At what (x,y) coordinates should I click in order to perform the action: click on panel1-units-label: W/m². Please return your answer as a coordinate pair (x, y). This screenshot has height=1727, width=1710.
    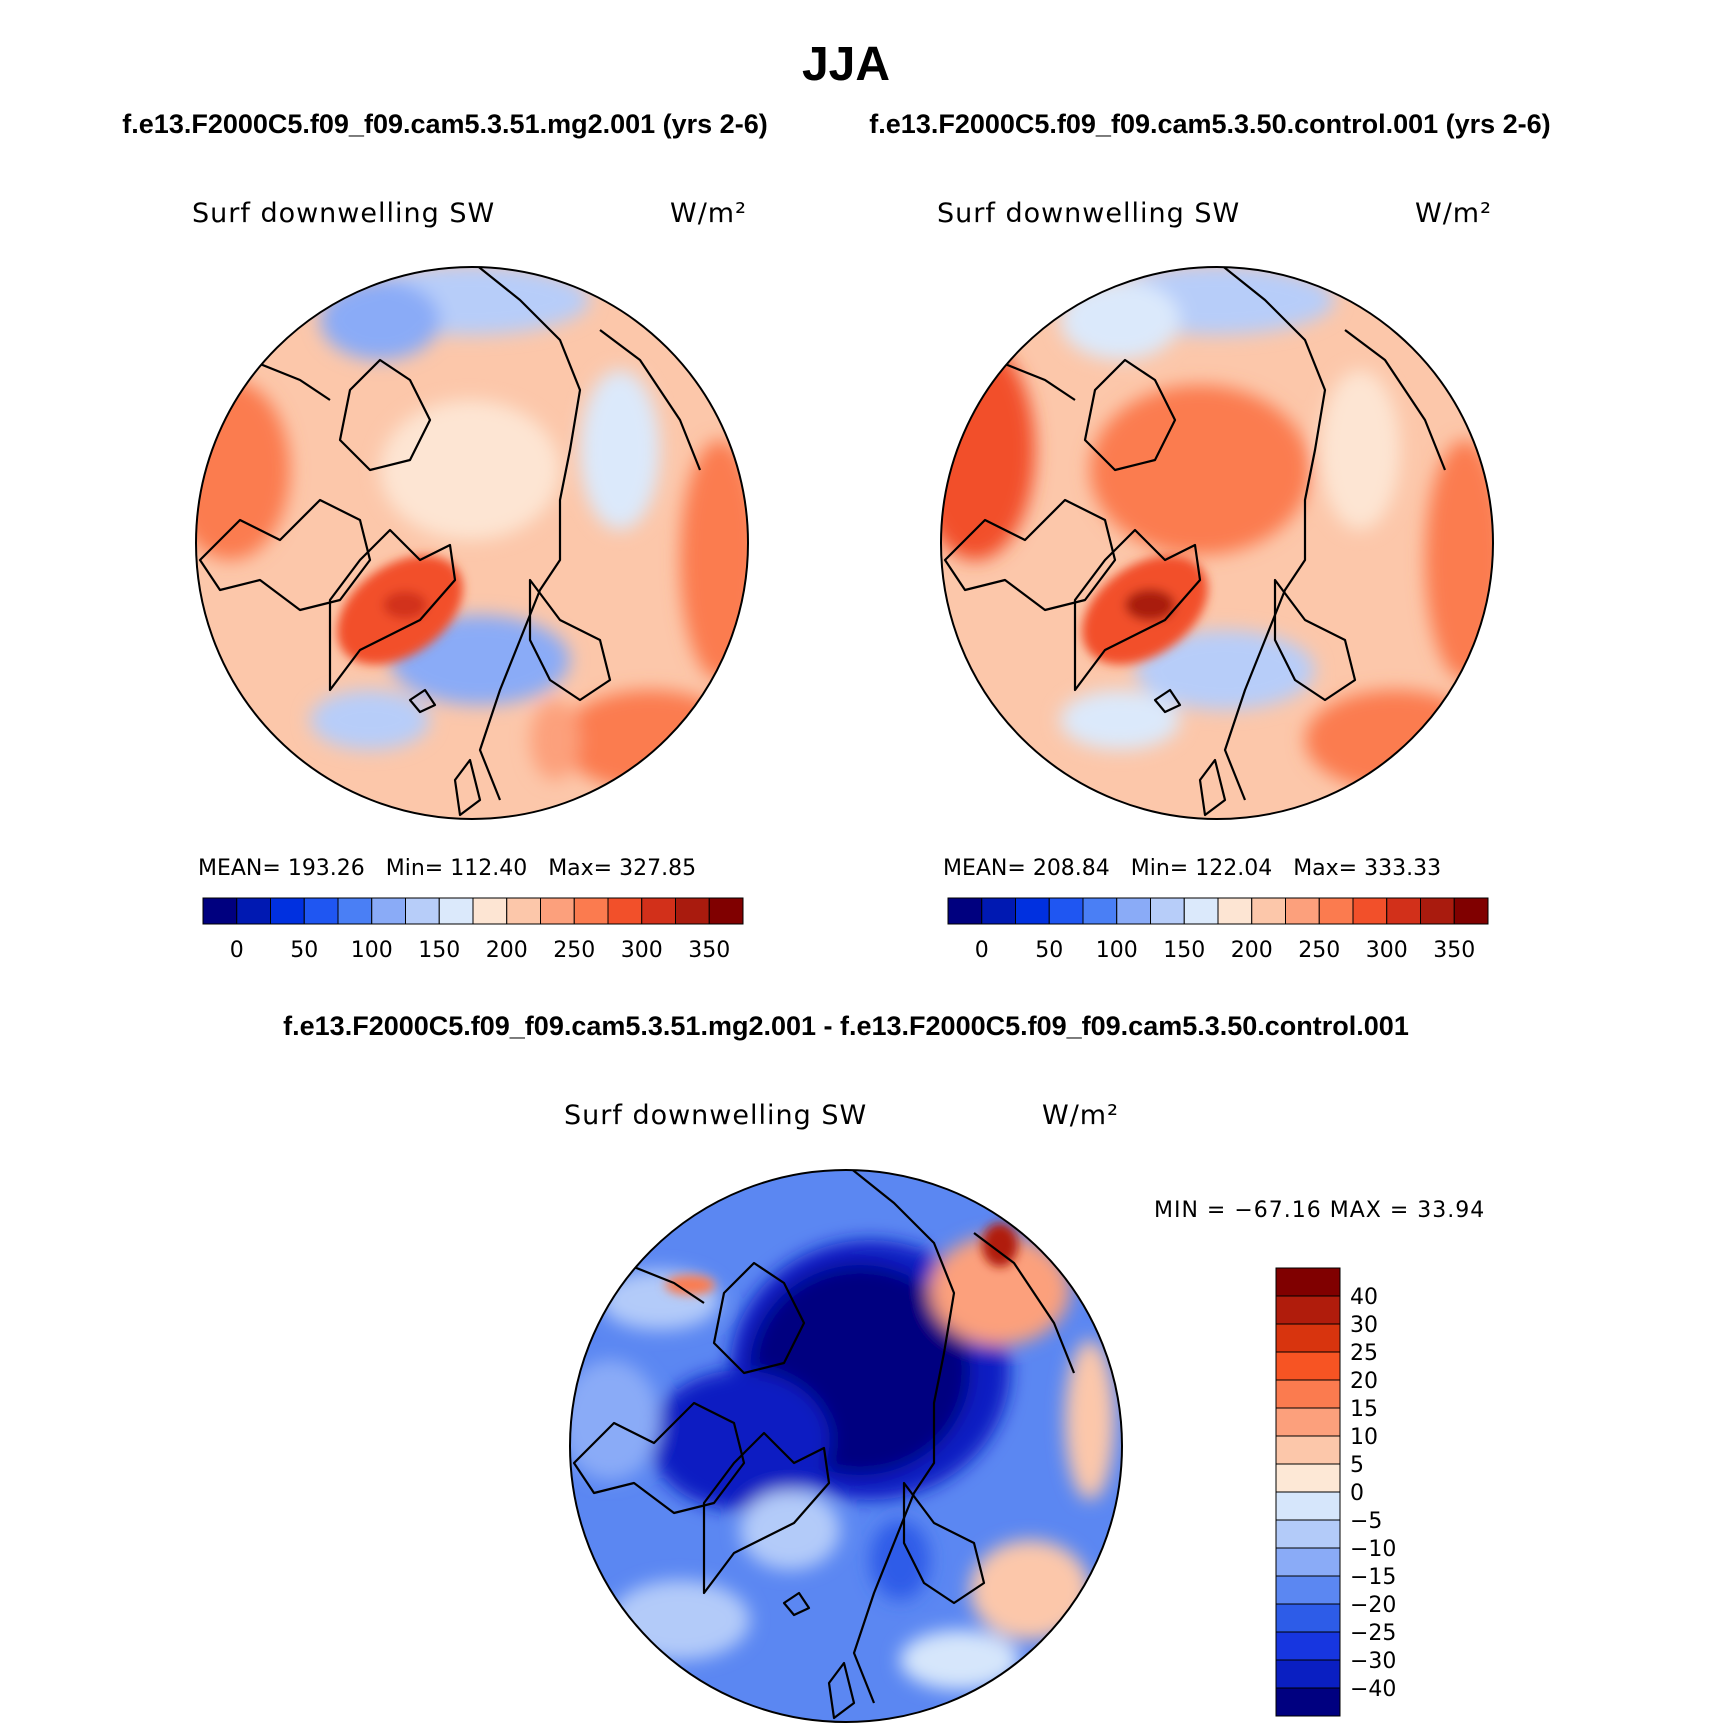
    Looking at the image, I should click on (708, 213).